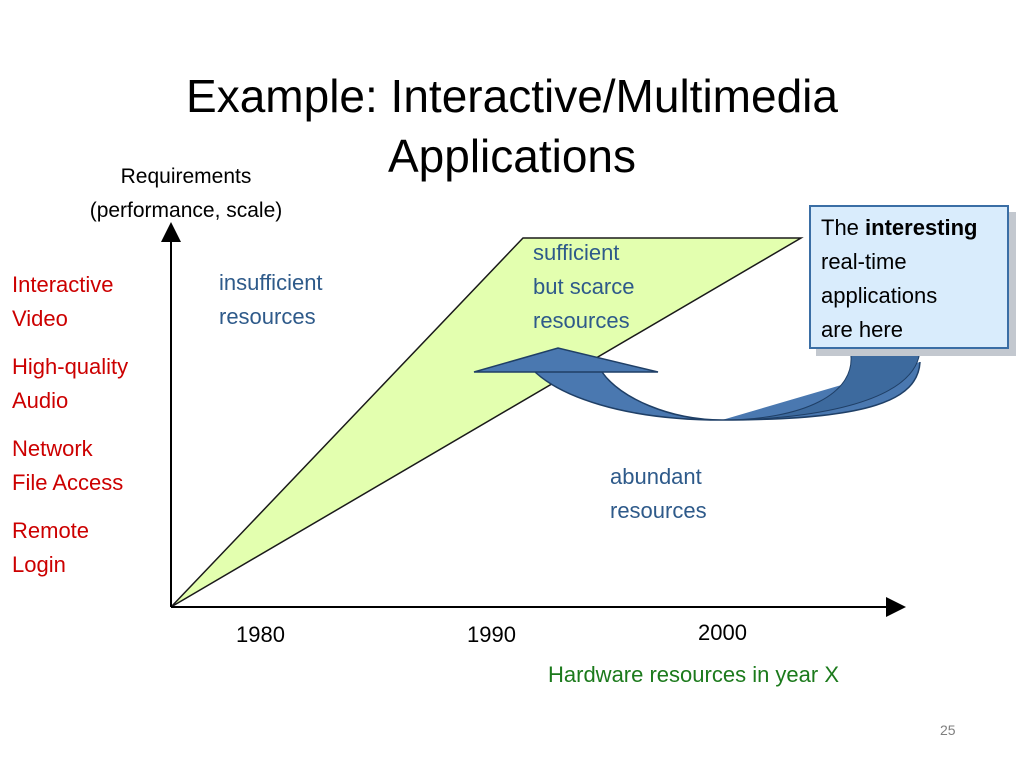 The height and width of the screenshot is (768, 1024). I want to click on y-axis-label-line1: Requirements, so click(186, 176).